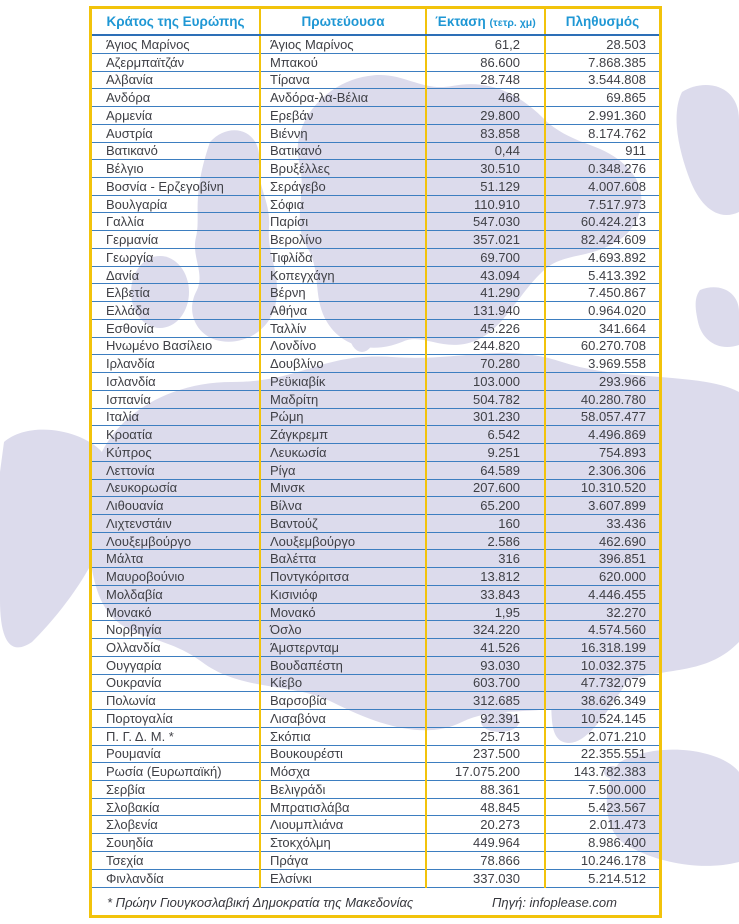 The image size is (739, 924). I want to click on table-row: Εσθονία Ταλλίν 45.226 341.664, so click(375, 328).